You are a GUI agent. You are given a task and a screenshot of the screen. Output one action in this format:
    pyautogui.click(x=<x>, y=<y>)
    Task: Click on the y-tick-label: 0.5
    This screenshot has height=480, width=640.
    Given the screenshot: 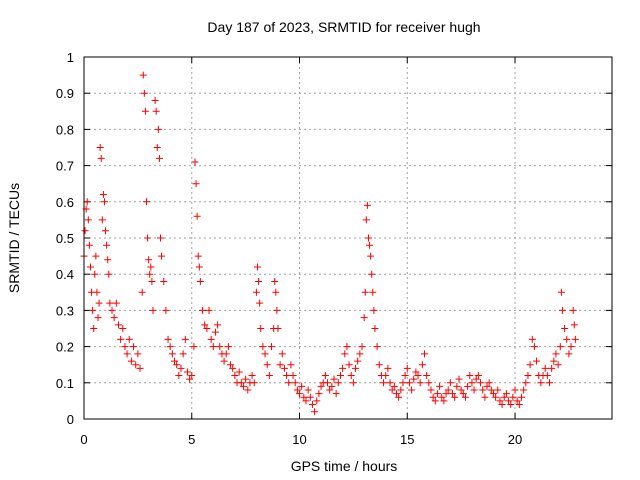 What is the action you would take?
    pyautogui.click(x=65, y=238)
    